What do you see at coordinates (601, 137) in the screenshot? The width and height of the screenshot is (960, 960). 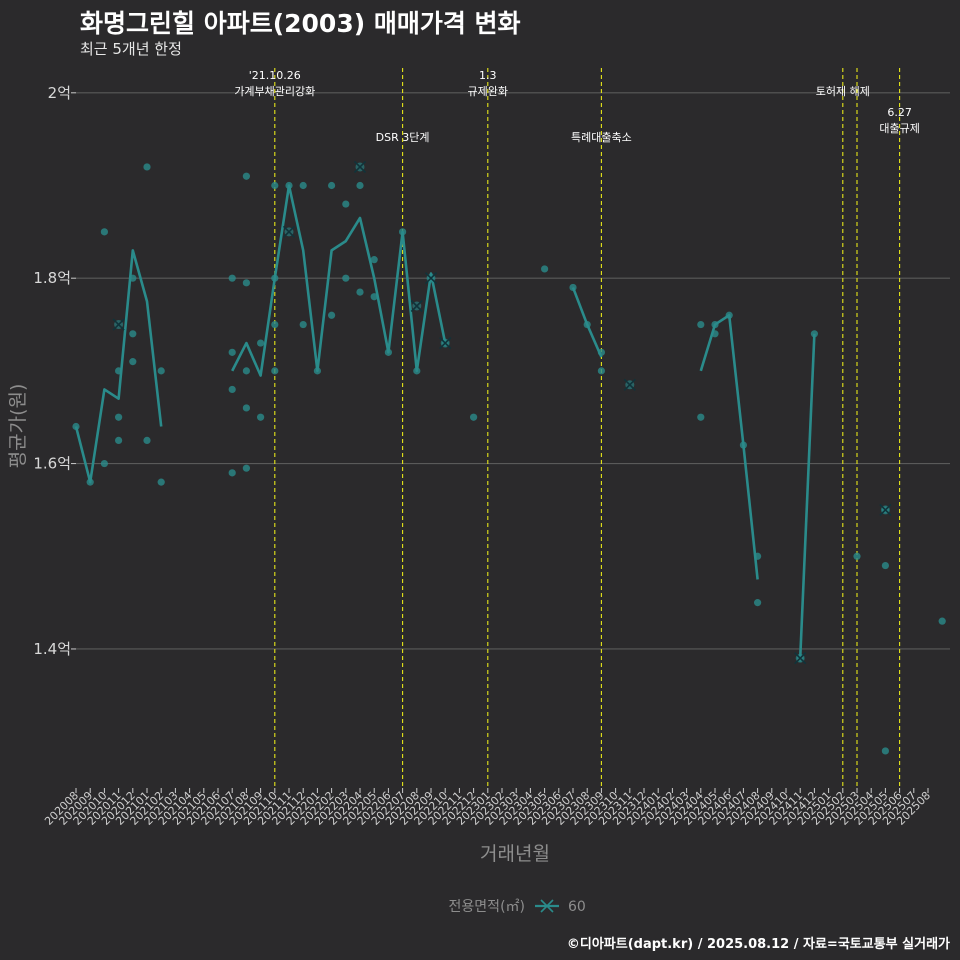 I see `event-label: 특례대출축소` at bounding box center [601, 137].